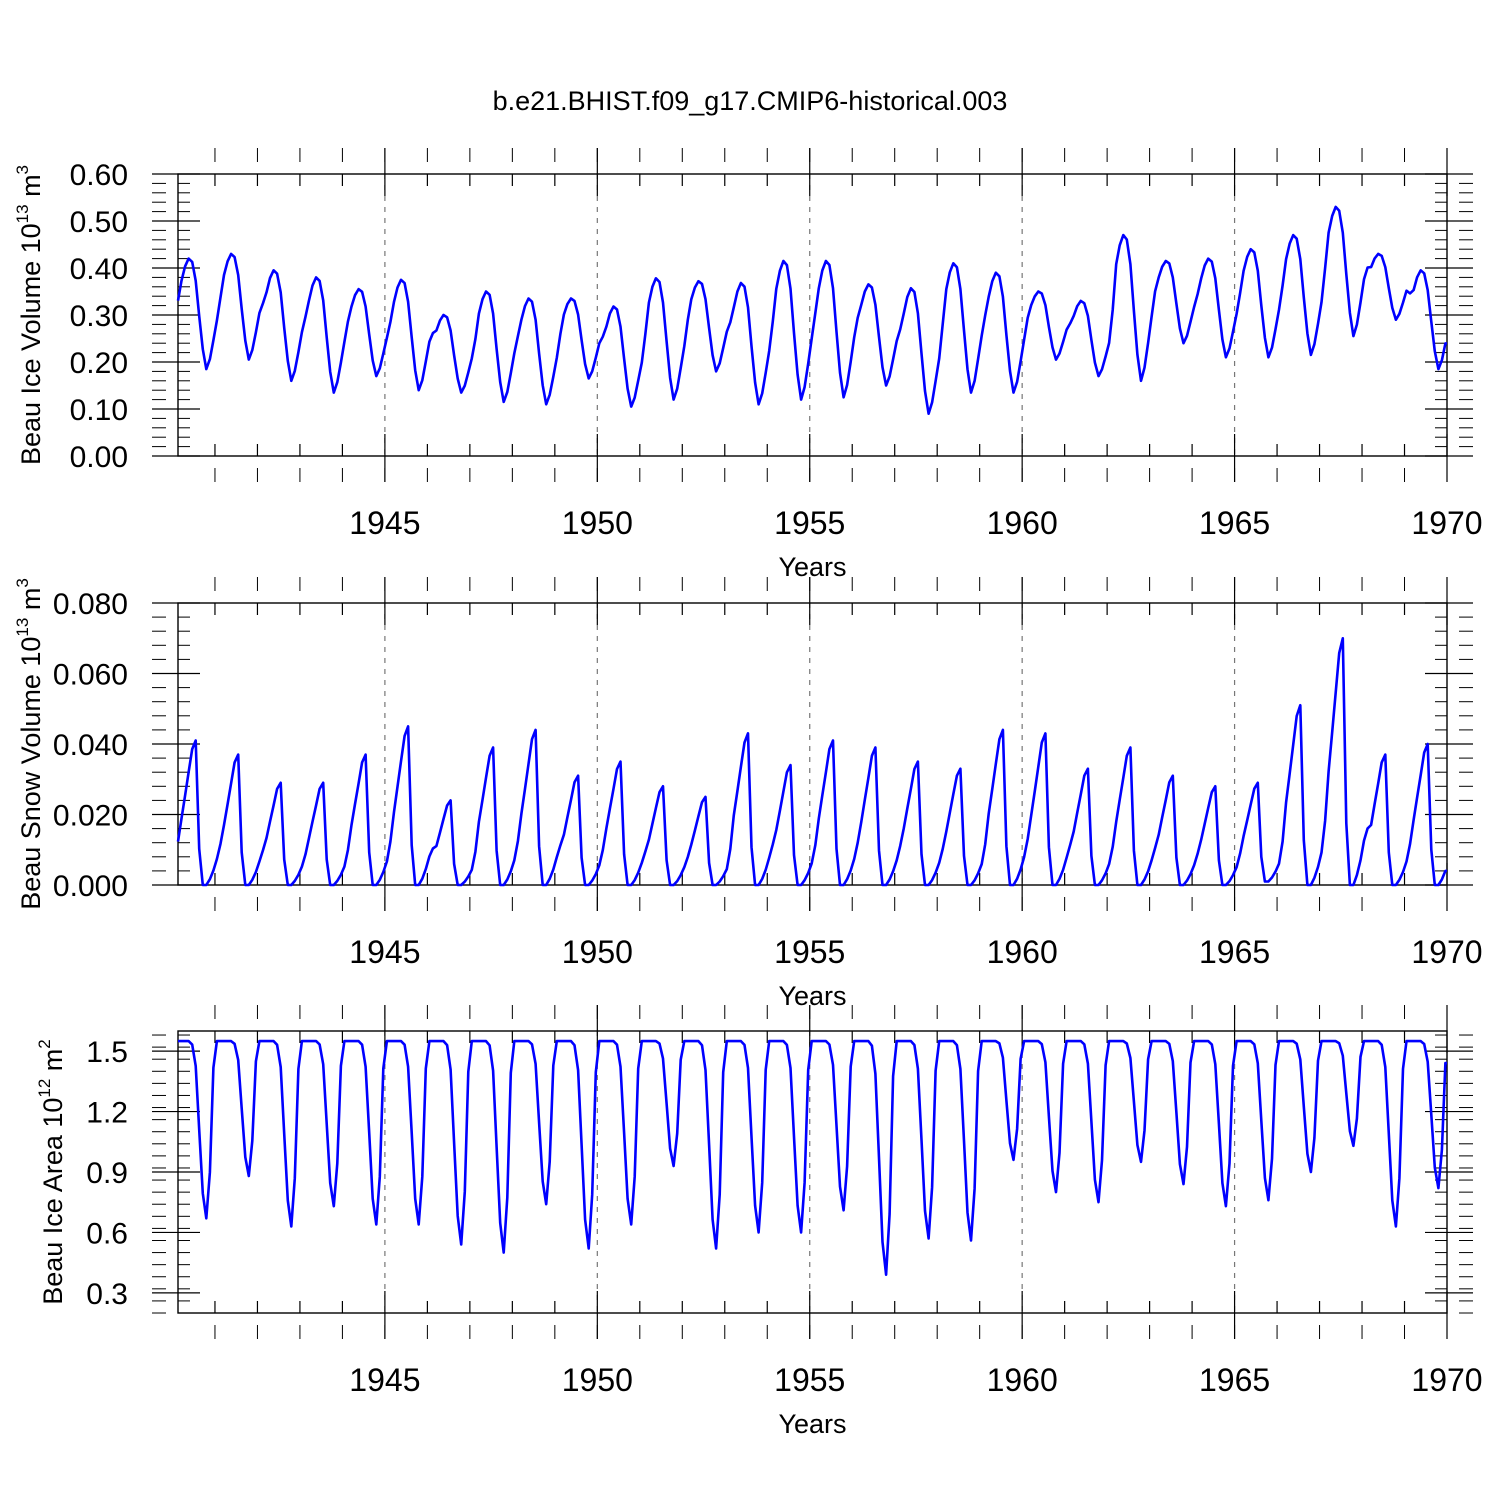 The height and width of the screenshot is (1500, 1500). I want to click on series-line-ice-volume, so click(811, 310).